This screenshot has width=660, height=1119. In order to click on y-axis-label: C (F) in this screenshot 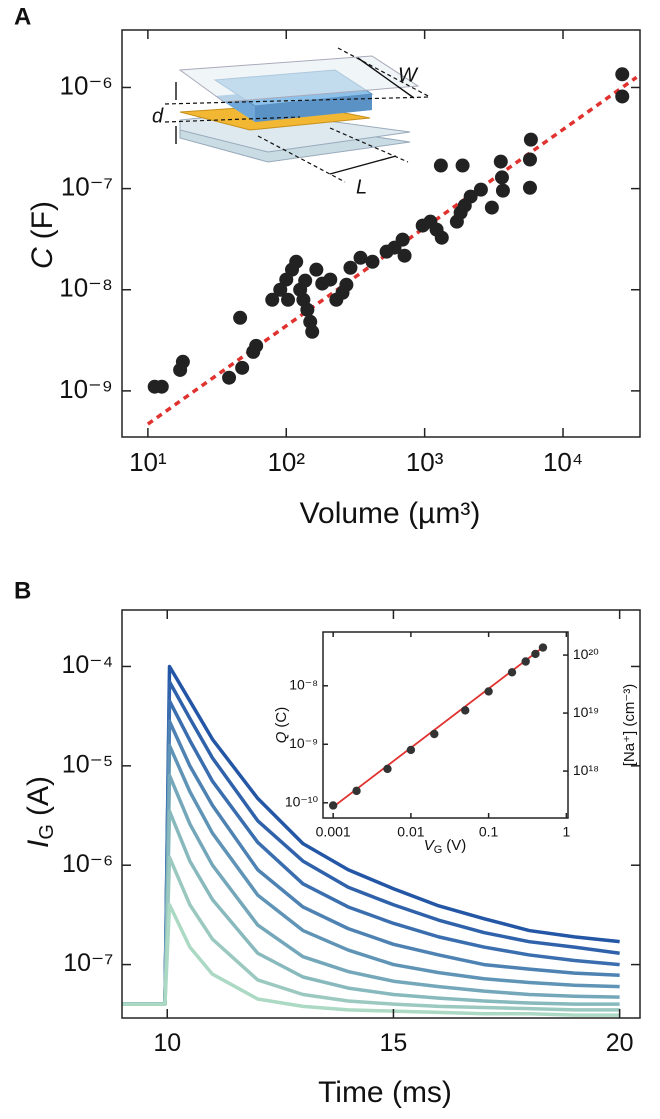, I will do `click(42, 235)`.